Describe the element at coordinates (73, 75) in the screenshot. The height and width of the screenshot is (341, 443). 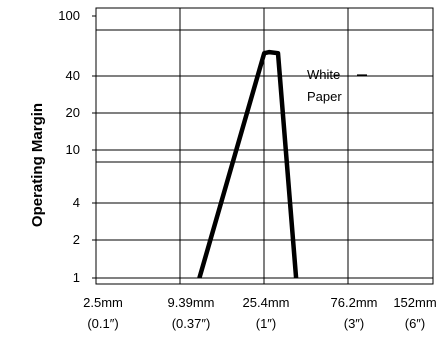
I see `y-tick-label: 40` at that location.